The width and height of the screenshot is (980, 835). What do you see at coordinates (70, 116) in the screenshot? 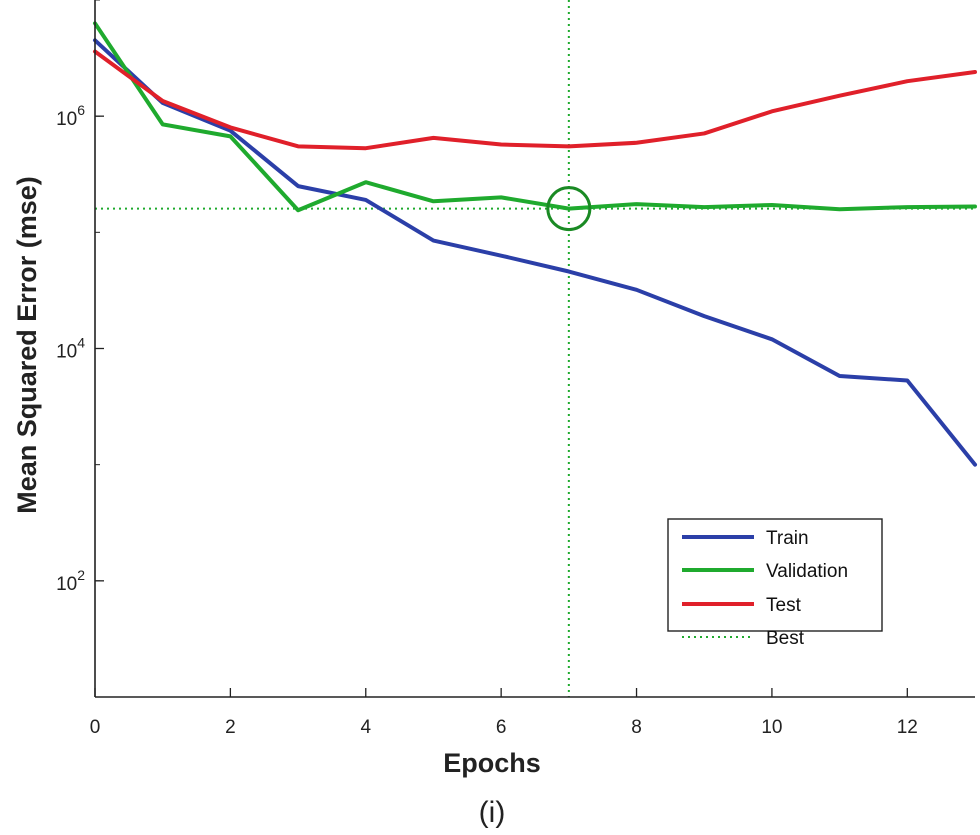
I see `y-tick-label: 10⁶` at bounding box center [70, 116].